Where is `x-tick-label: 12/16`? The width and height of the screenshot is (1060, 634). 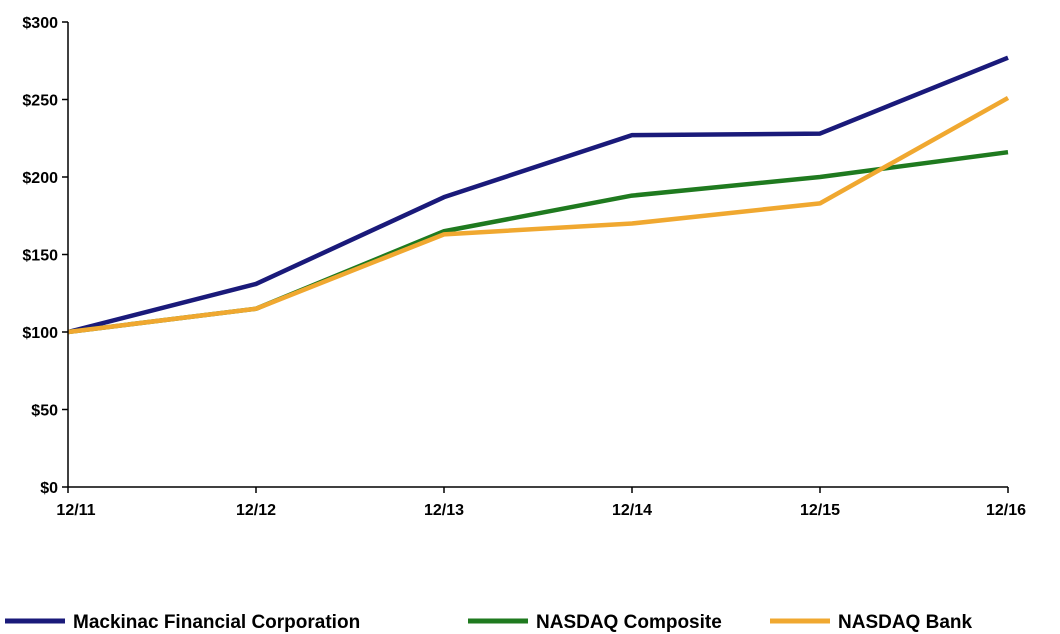 x-tick-label: 12/16 is located at coordinates (1006, 510).